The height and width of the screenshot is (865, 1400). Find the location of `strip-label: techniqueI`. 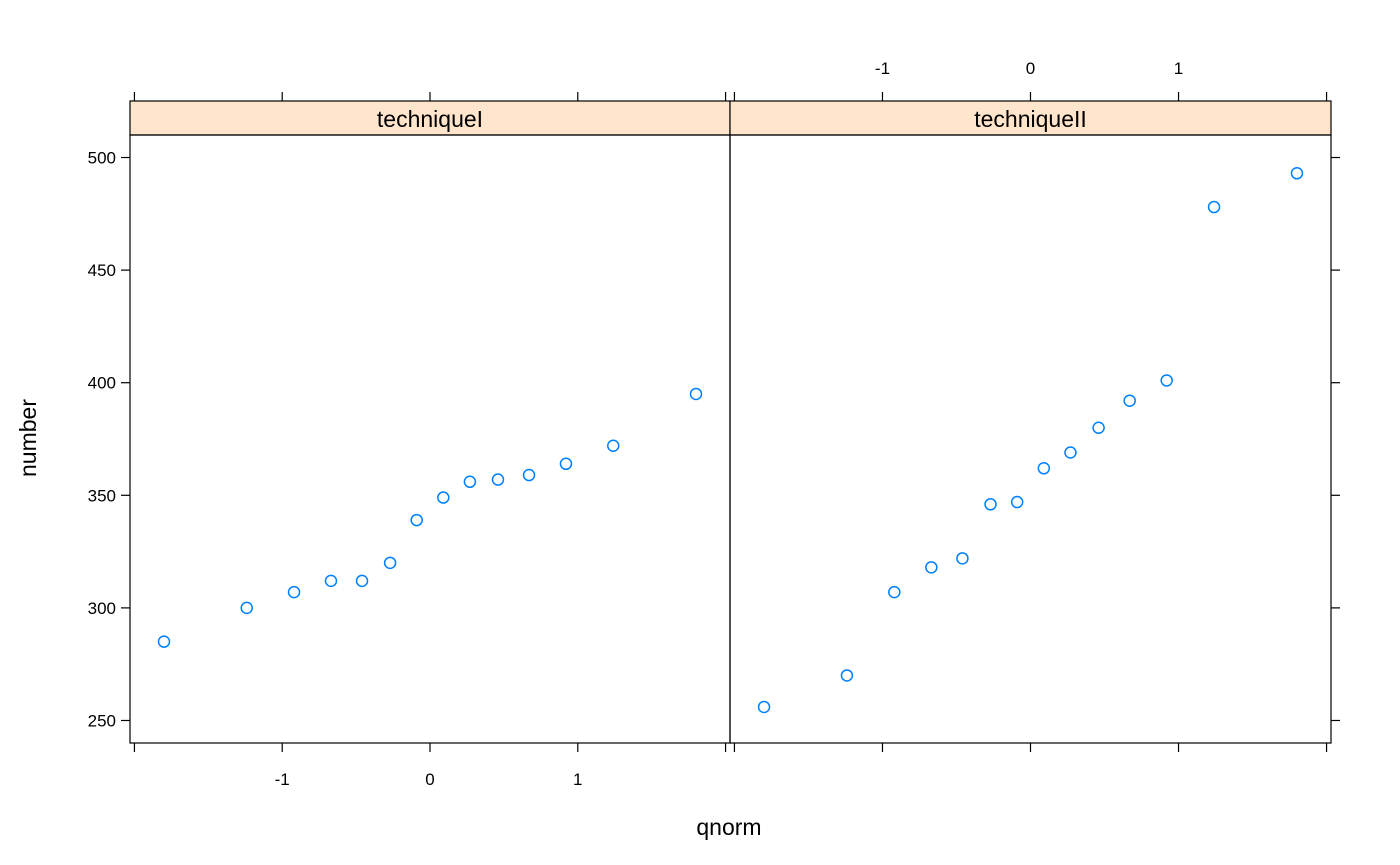

strip-label: techniqueI is located at coordinates (430, 119).